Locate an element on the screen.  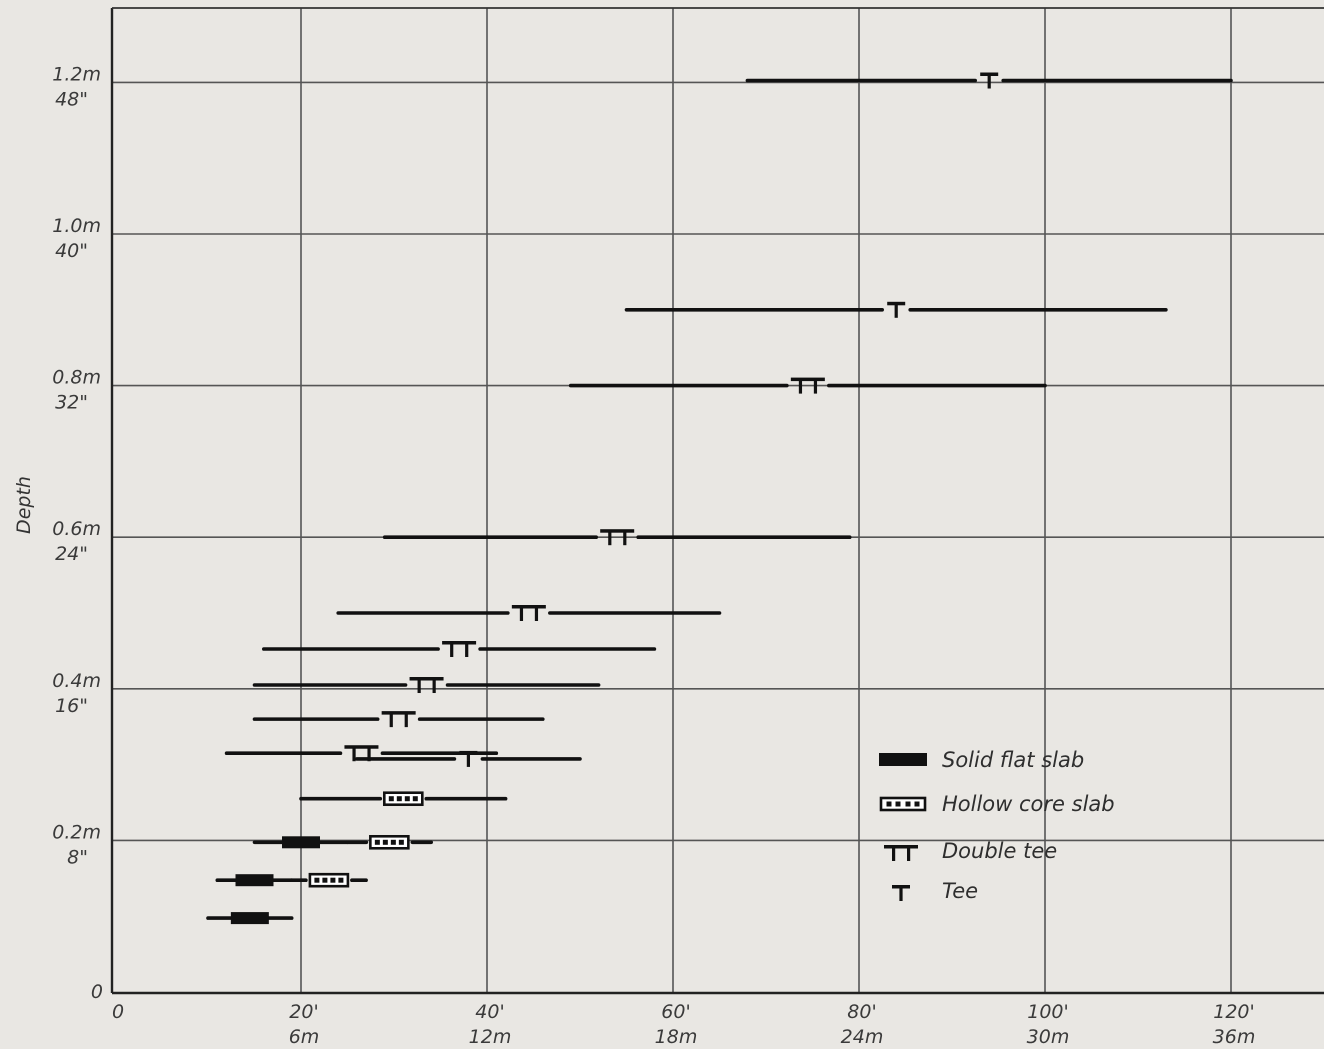
y-tick-label: 0 is located at coordinates (97, 992).